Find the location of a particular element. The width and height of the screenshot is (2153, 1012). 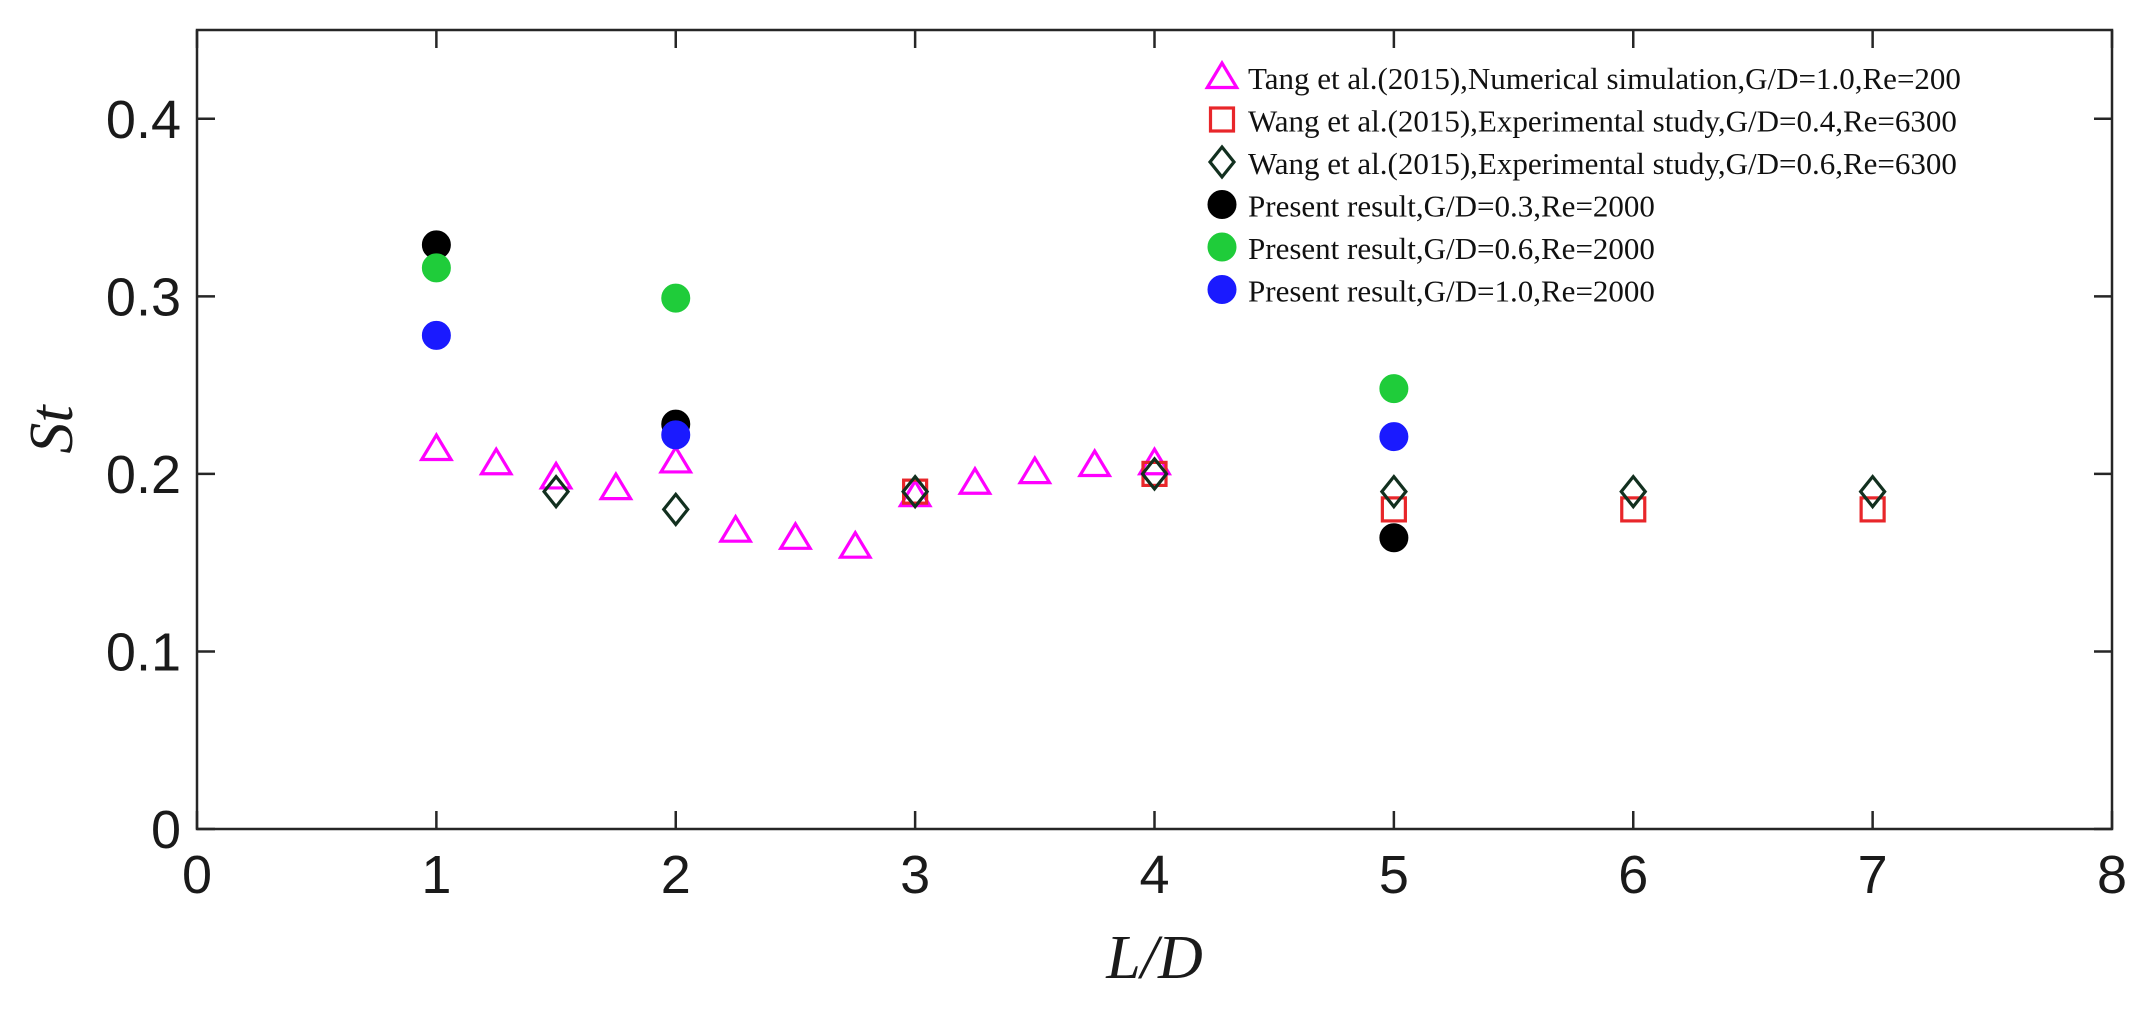

x-tick-label: 6 is located at coordinates (1633, 875).